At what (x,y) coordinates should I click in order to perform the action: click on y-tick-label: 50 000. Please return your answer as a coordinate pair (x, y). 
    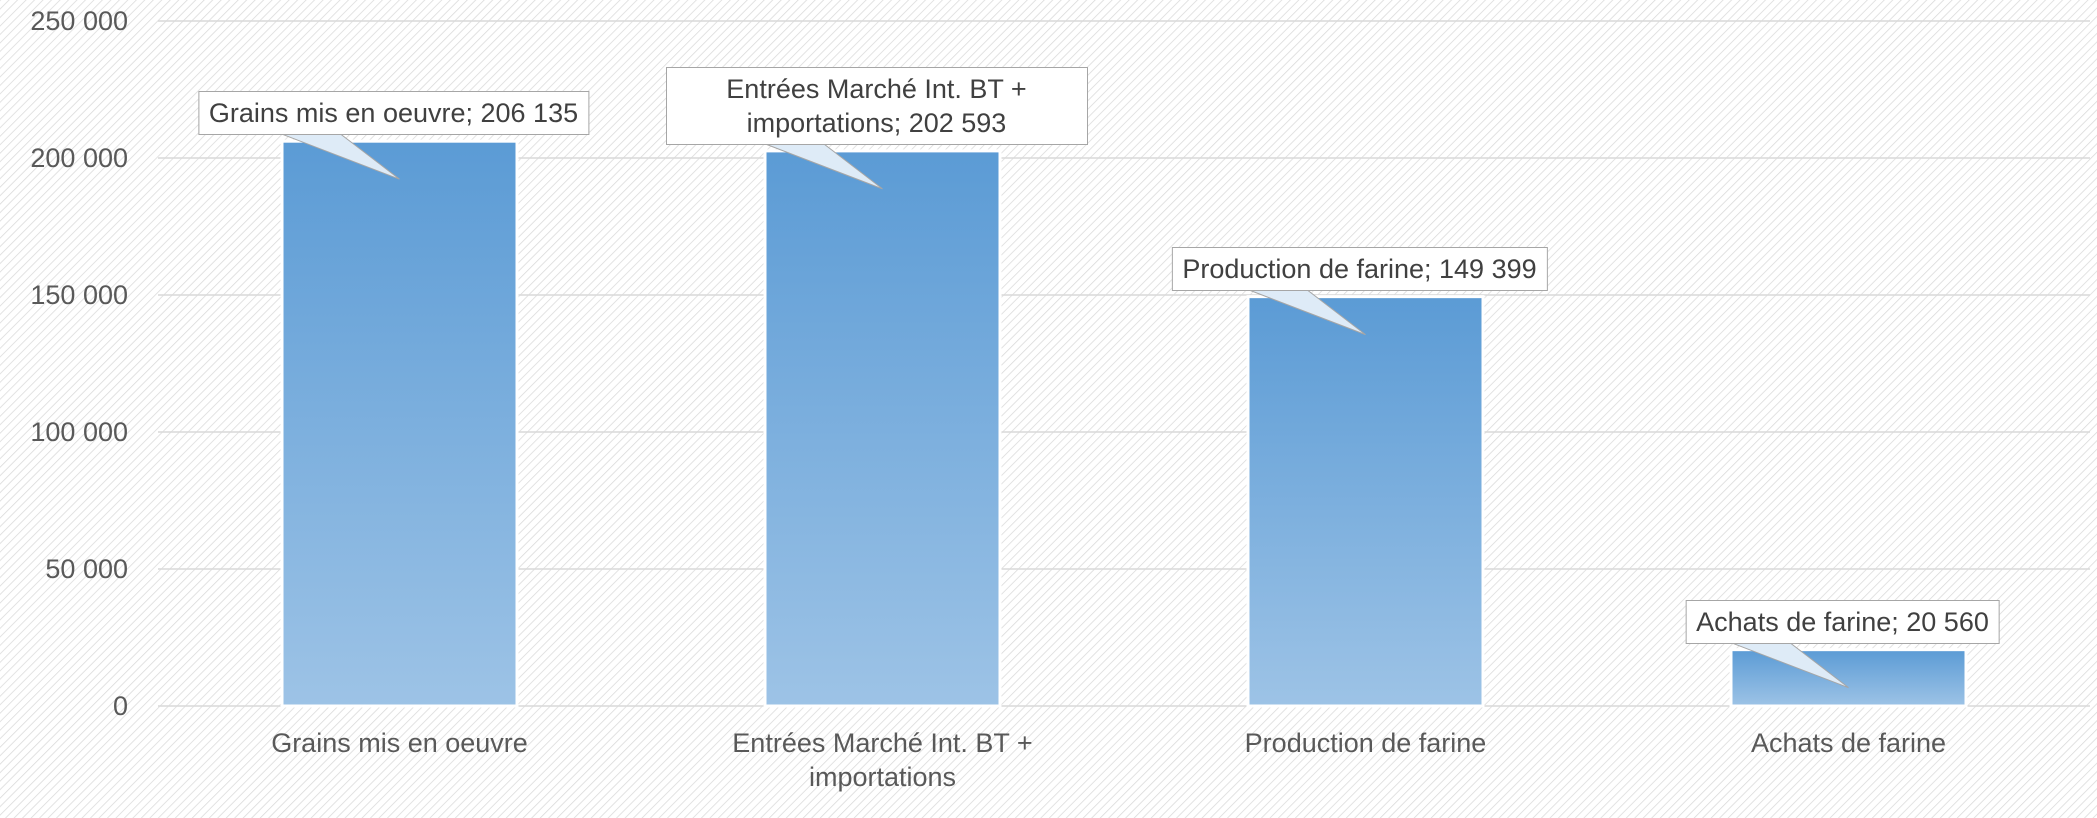
    Looking at the image, I should click on (86, 569).